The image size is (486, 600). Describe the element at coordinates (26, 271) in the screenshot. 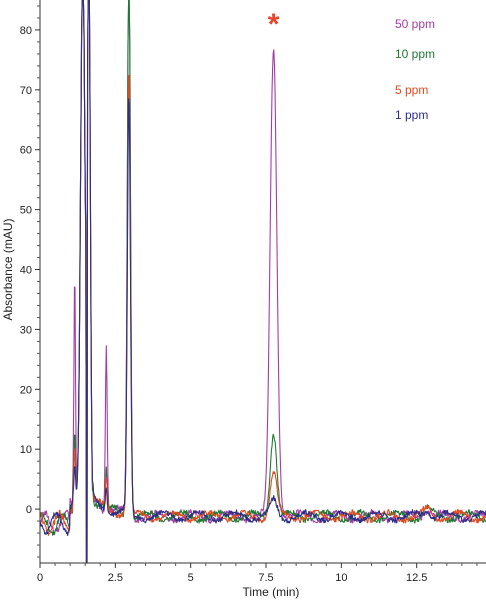

I see `y-tick-label: 40` at that location.